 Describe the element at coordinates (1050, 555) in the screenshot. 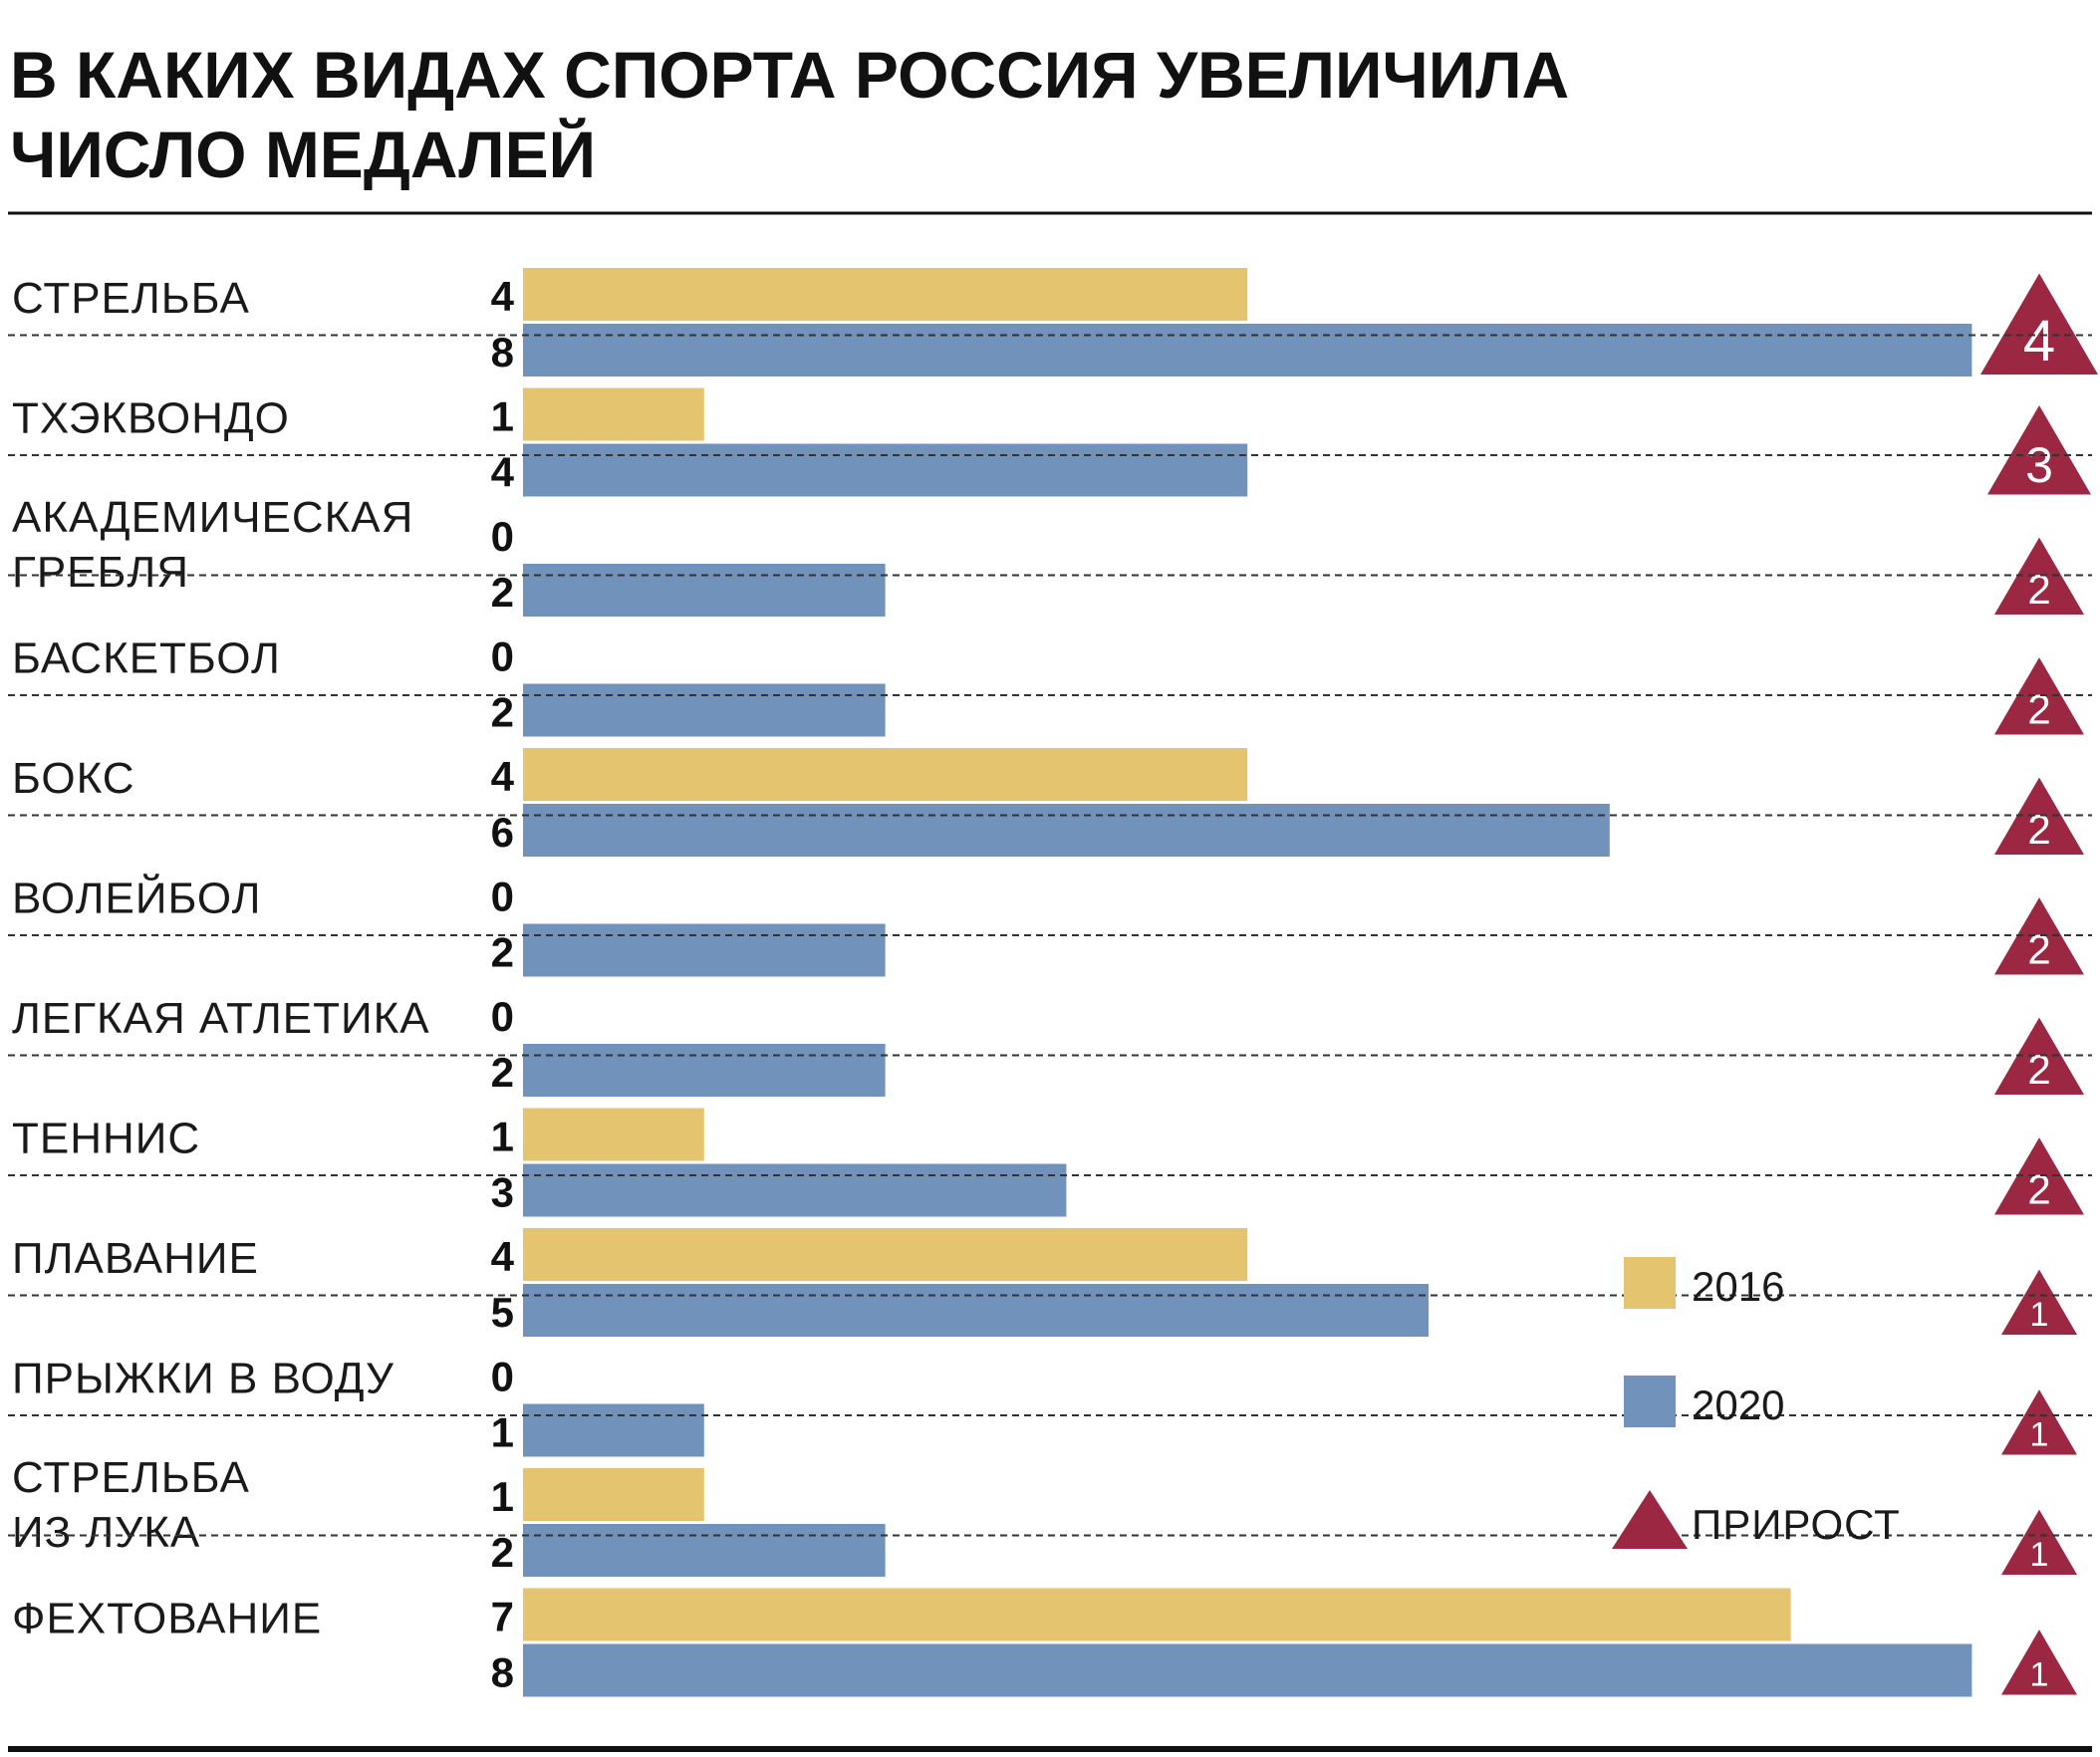

I see `chart-row: АКАДЕМИЧЕСКАЯ ГРЕБЛЯ 0 2 2` at that location.